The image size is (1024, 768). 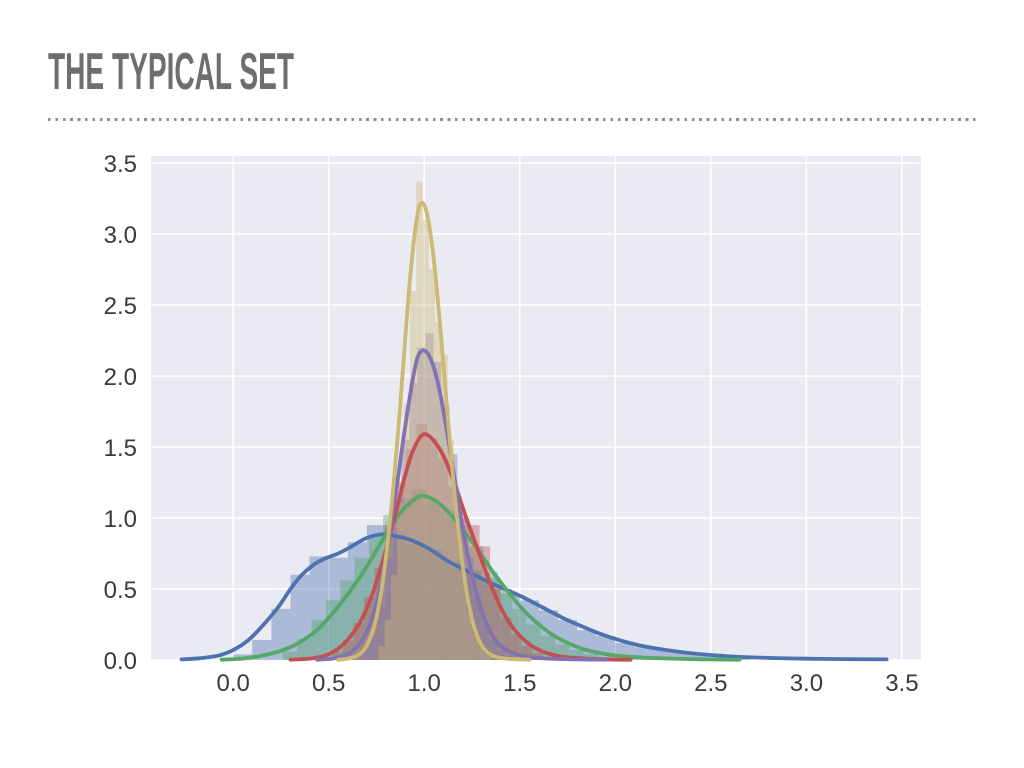 I want to click on slide-title: THE TYPICAL SET, so click(x=171, y=72).